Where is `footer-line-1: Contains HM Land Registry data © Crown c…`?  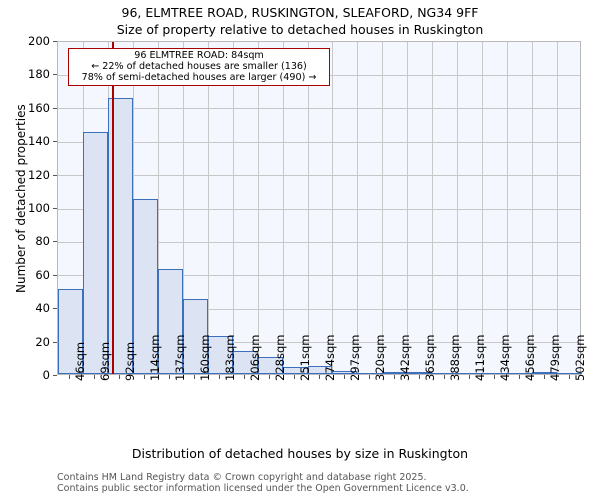 footer-line-1: Contains HM Land Registry data © Crown c… is located at coordinates (242, 477).